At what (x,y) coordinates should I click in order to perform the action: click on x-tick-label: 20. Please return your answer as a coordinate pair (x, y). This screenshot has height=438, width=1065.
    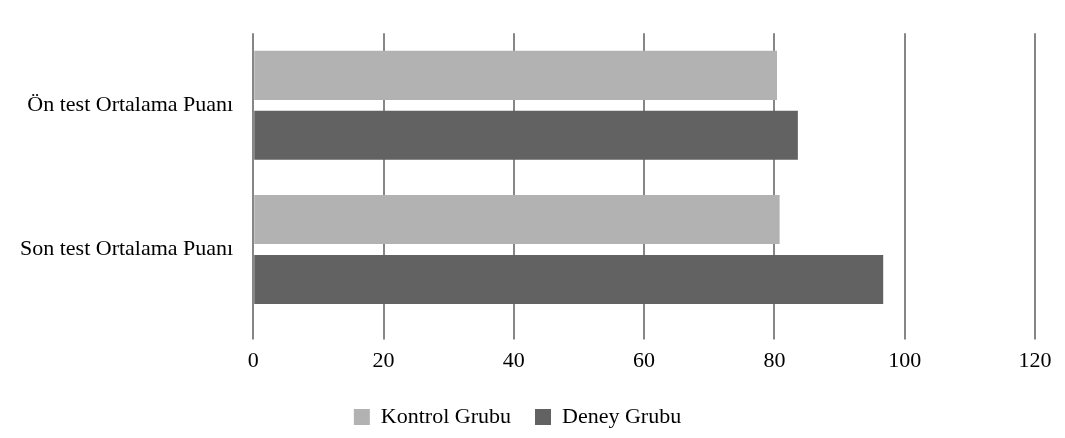
    Looking at the image, I should click on (383, 359).